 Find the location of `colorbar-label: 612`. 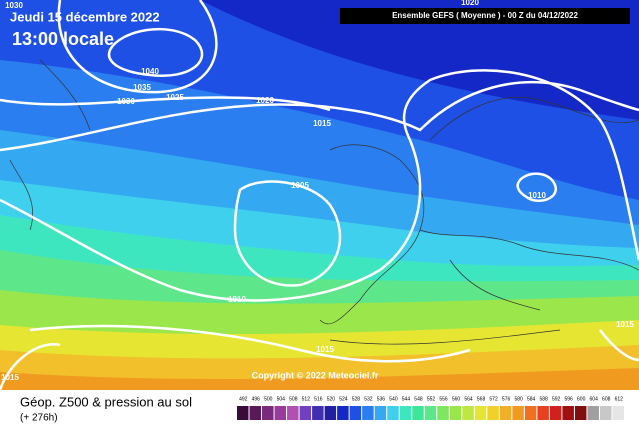

colorbar-label: 612 is located at coordinates (619, 399).